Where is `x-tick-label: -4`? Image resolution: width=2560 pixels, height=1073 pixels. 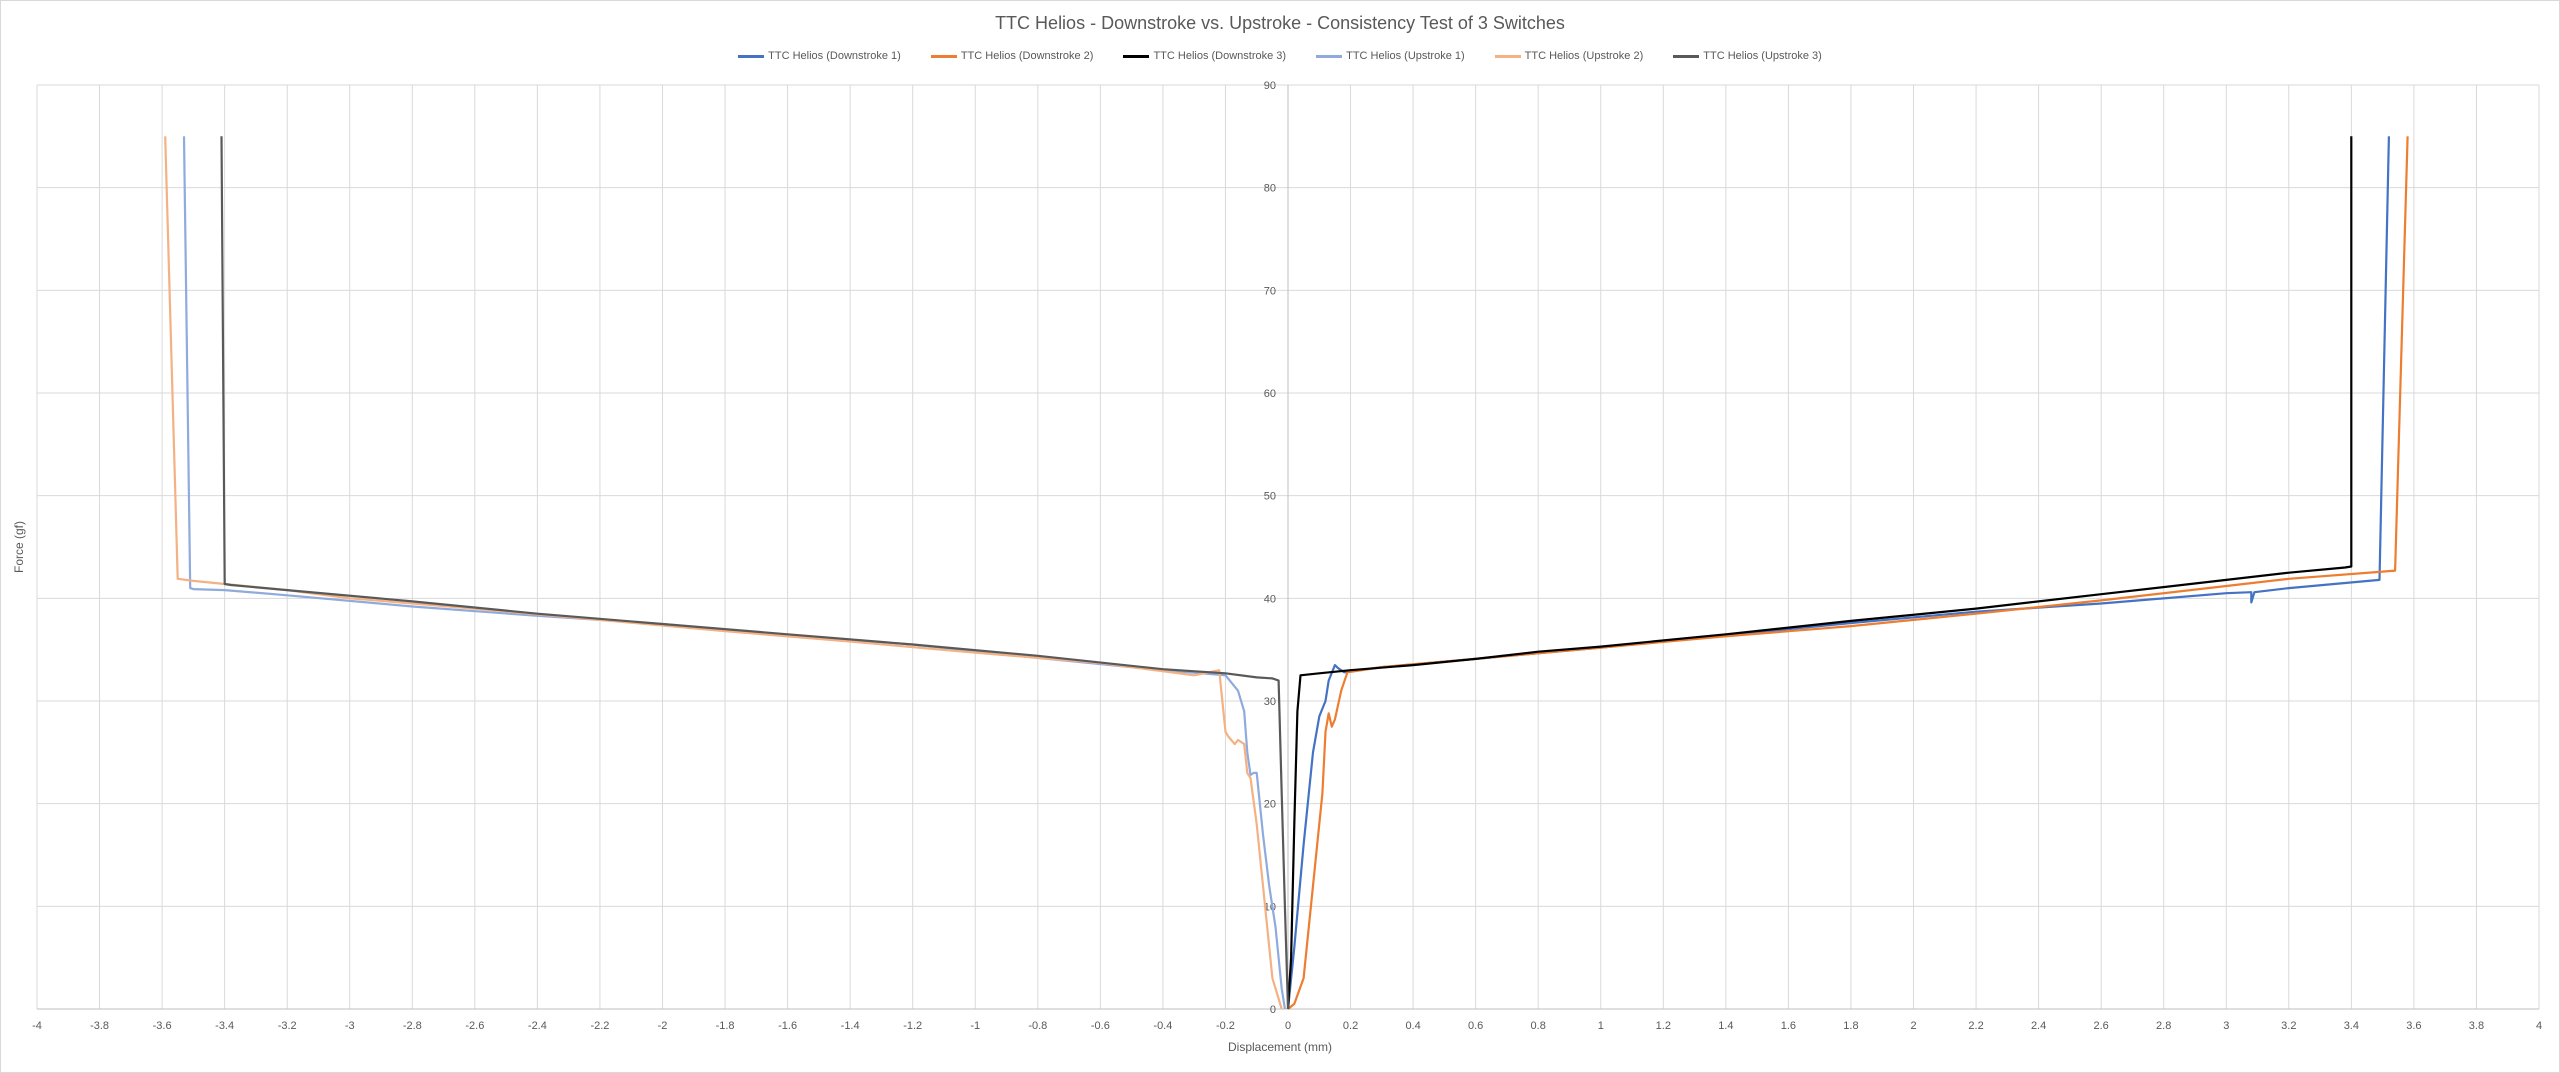
x-tick-label: -4 is located at coordinates (37, 1026).